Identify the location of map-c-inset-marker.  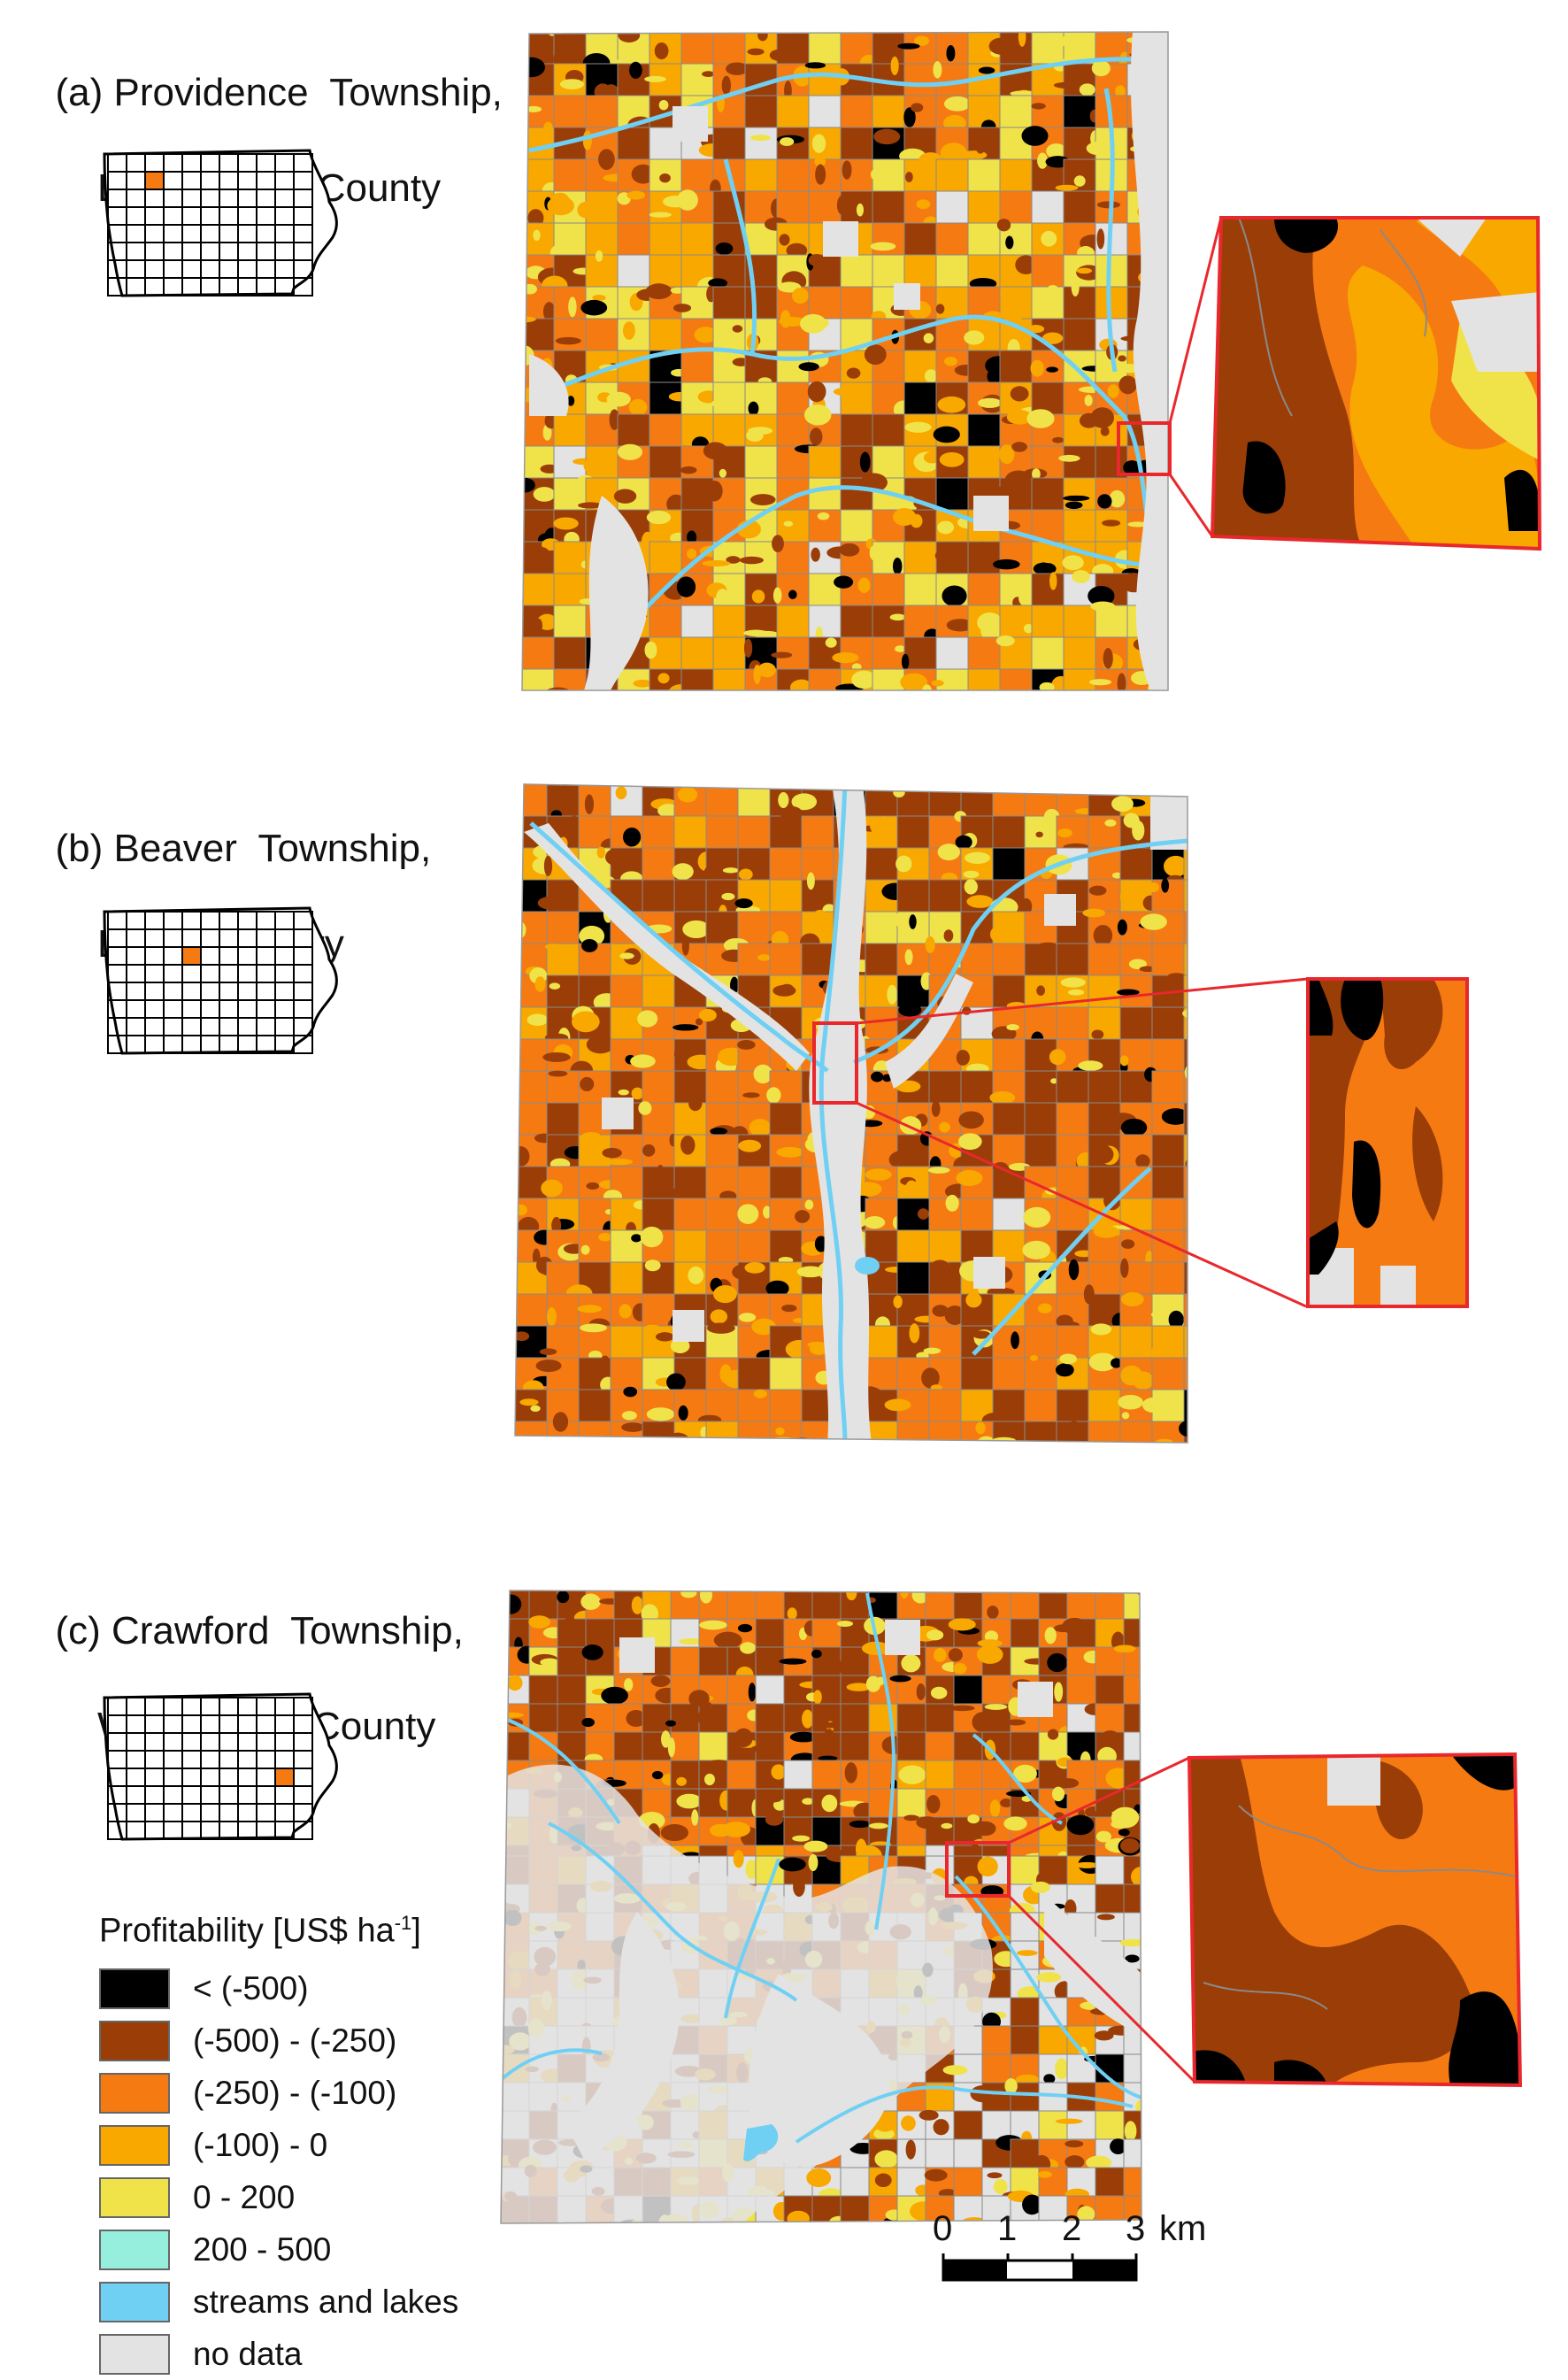
(978, 1869).